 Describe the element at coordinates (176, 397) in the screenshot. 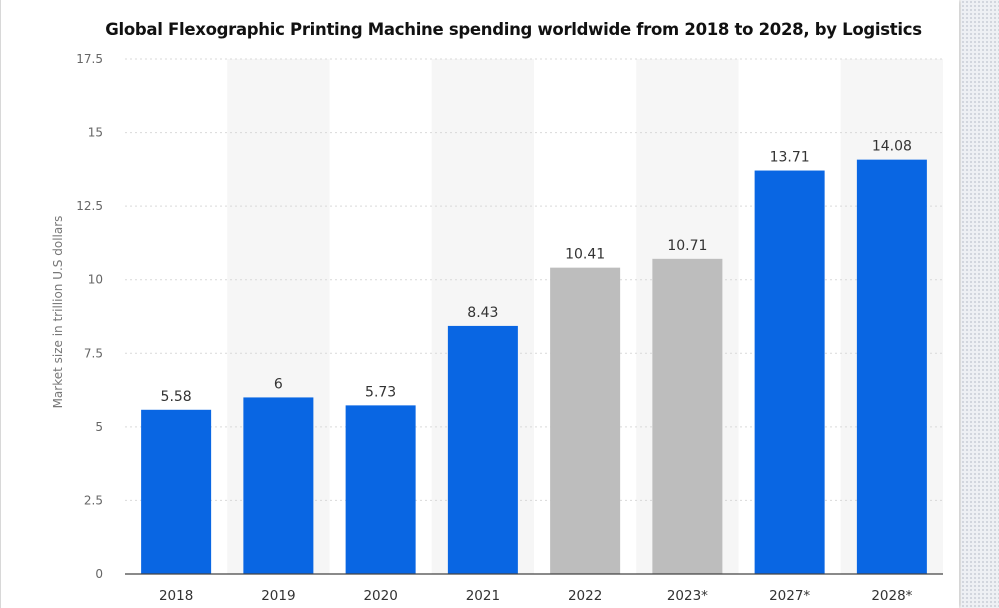

I see `data-label: 5.58` at that location.